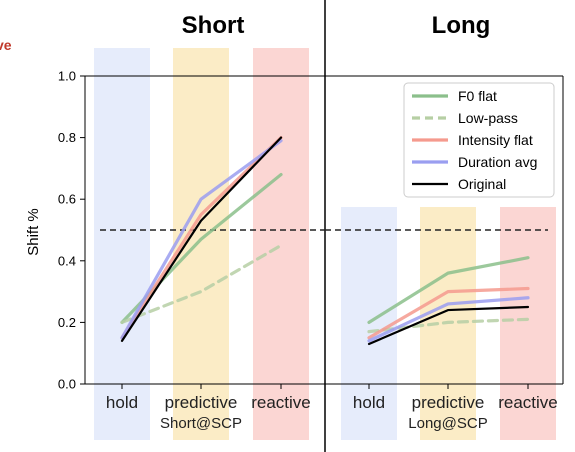 This screenshot has height=452, width=575. What do you see at coordinates (461, 25) in the screenshot?
I see `panel-title-long: Long` at bounding box center [461, 25].